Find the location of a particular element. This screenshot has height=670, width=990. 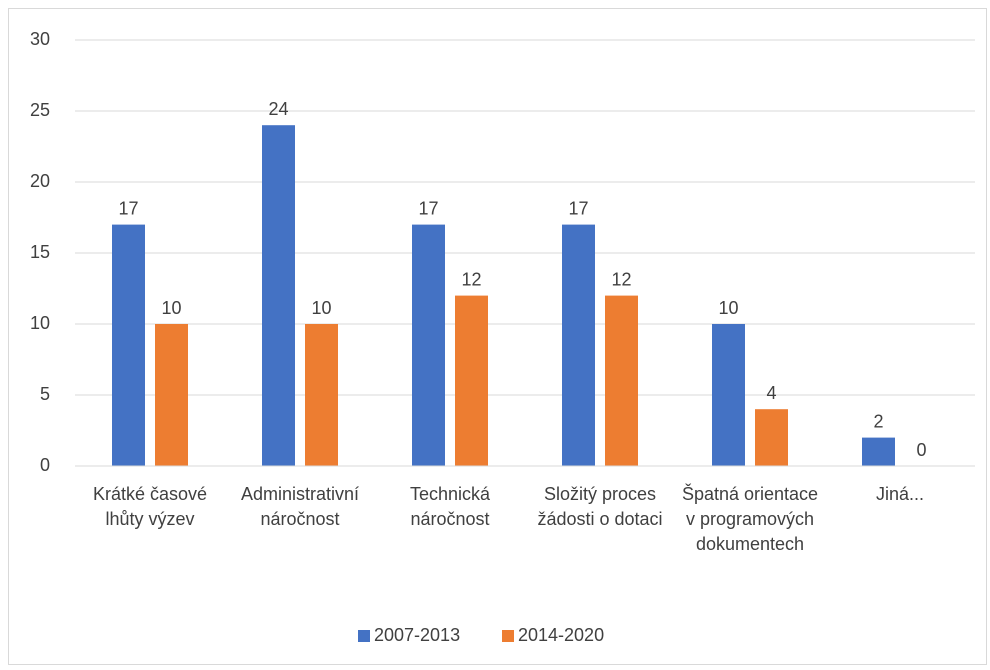

x-tick-label: Složitý proces žádosti o dotaci is located at coordinates (600, 506).